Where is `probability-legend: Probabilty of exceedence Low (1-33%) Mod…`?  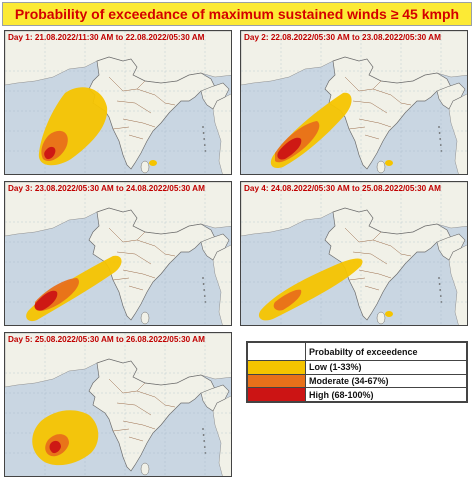 probability-legend: Probabilty of exceedence Low (1-33%) Mod… is located at coordinates (357, 372).